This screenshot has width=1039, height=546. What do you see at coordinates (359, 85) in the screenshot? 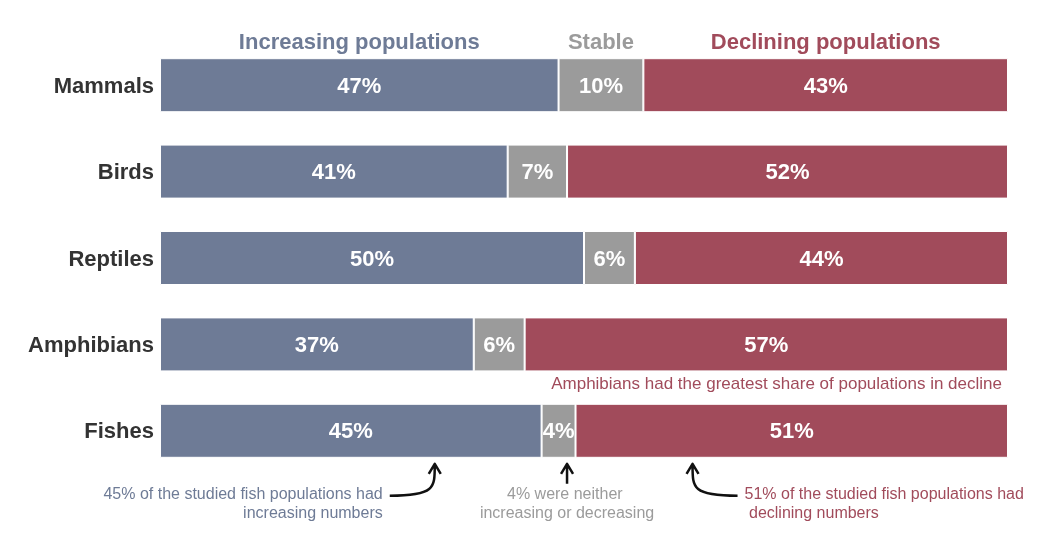
I see `data-label: 47%` at bounding box center [359, 85].